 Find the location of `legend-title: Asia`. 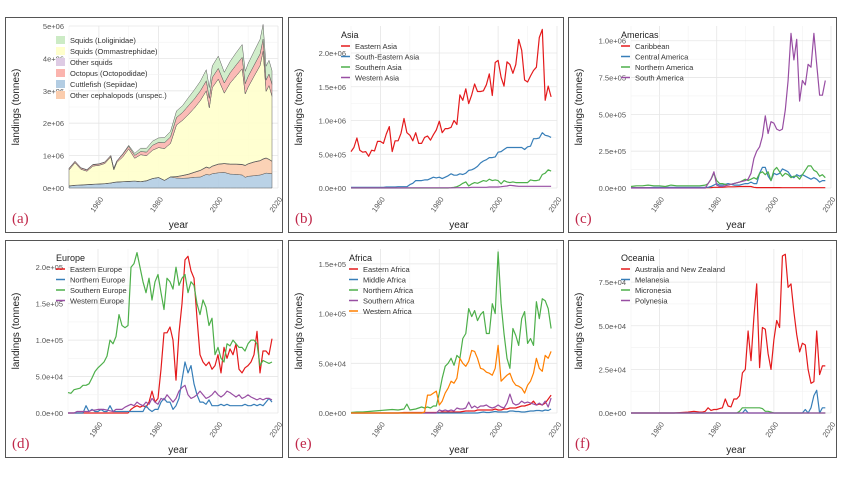

legend-title: Asia is located at coordinates (350, 35).